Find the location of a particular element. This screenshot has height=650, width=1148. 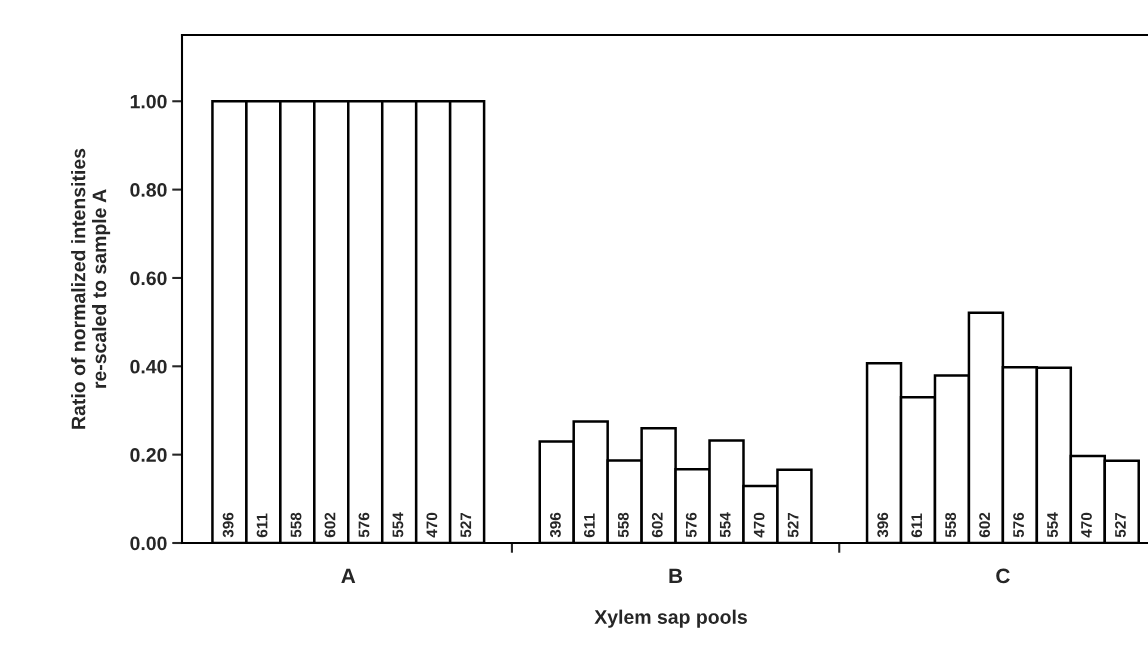

x-axis-title: Xylem sap pools is located at coordinates (670, 618).